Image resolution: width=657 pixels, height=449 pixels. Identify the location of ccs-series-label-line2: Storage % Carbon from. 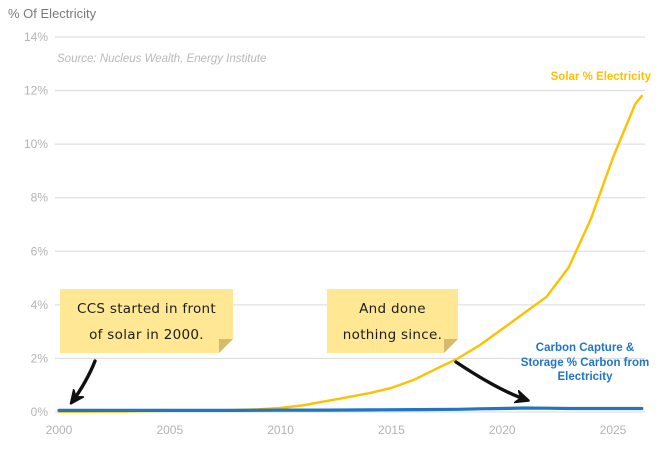
(585, 362).